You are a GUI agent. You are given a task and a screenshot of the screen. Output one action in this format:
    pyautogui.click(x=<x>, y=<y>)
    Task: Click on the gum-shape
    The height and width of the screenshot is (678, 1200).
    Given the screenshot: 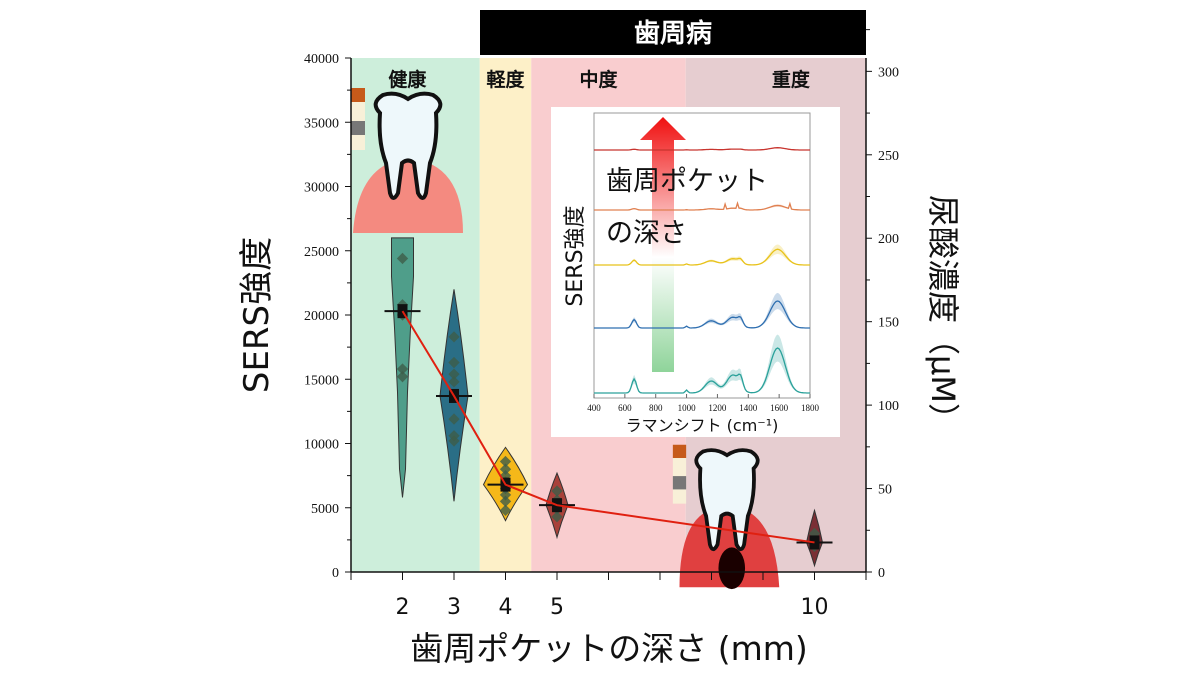 What is the action you would take?
    pyautogui.click(x=408, y=195)
    